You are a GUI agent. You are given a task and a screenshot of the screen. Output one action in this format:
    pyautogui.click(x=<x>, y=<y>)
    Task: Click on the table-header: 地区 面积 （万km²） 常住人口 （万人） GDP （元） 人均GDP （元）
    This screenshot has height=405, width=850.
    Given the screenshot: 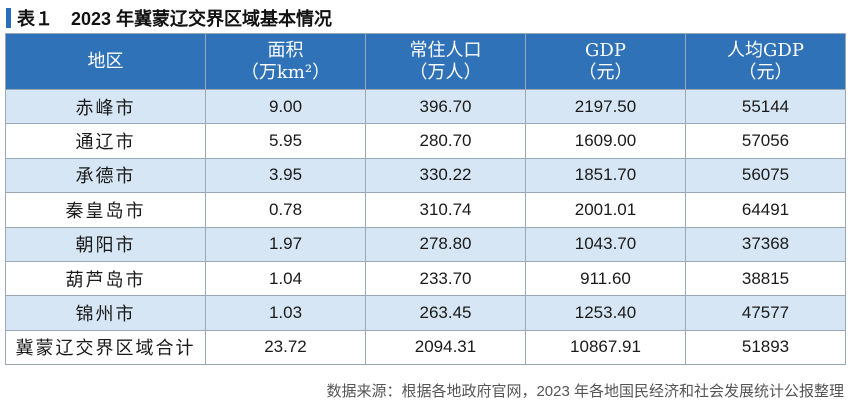 What is the action you would take?
    pyautogui.click(x=425, y=61)
    